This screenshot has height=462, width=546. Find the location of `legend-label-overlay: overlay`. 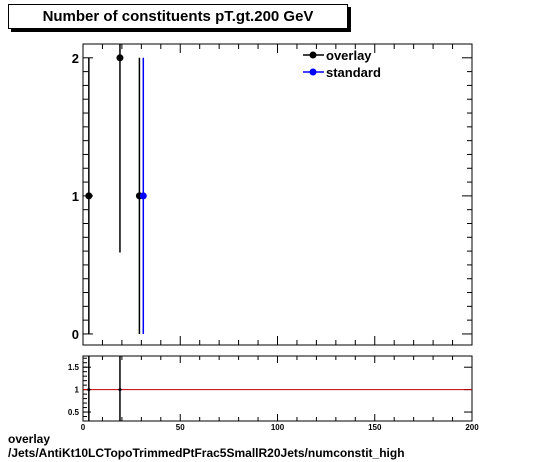

legend-label-overlay: overlay is located at coordinates (349, 55).